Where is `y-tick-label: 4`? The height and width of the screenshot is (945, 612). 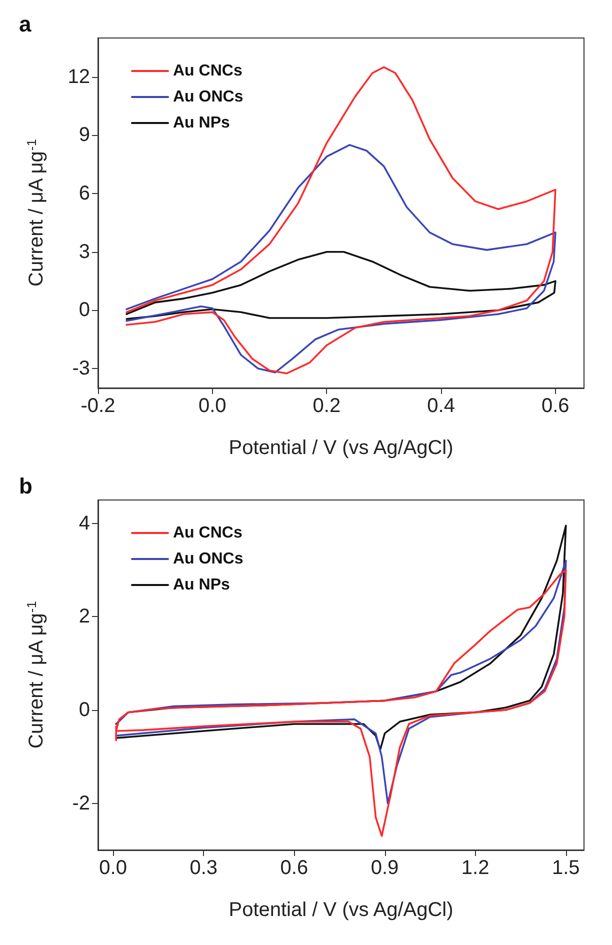 y-tick-label: 4 is located at coordinates (84, 523).